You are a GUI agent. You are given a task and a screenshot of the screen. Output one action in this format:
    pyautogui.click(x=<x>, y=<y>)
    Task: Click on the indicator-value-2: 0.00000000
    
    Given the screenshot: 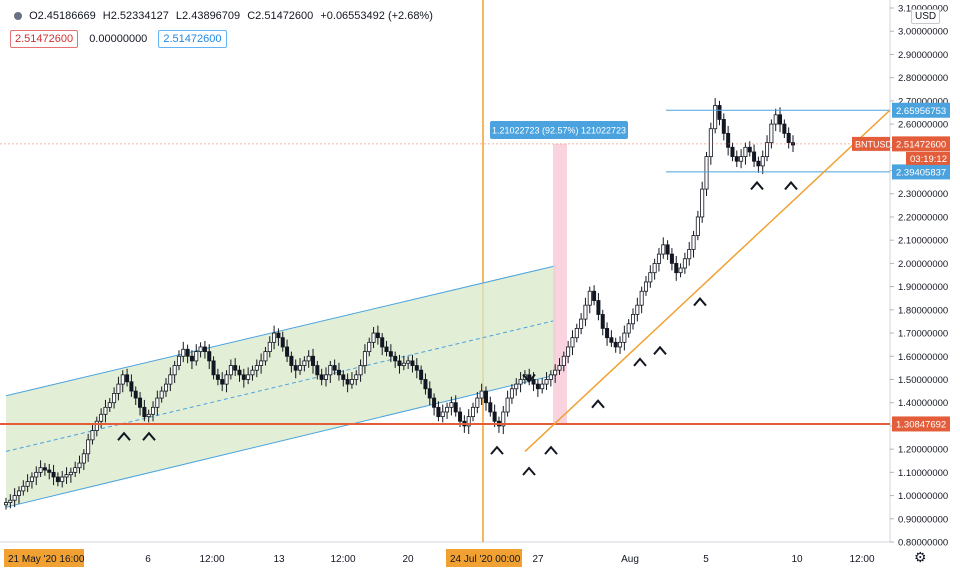 What is the action you would take?
    pyautogui.click(x=118, y=39)
    